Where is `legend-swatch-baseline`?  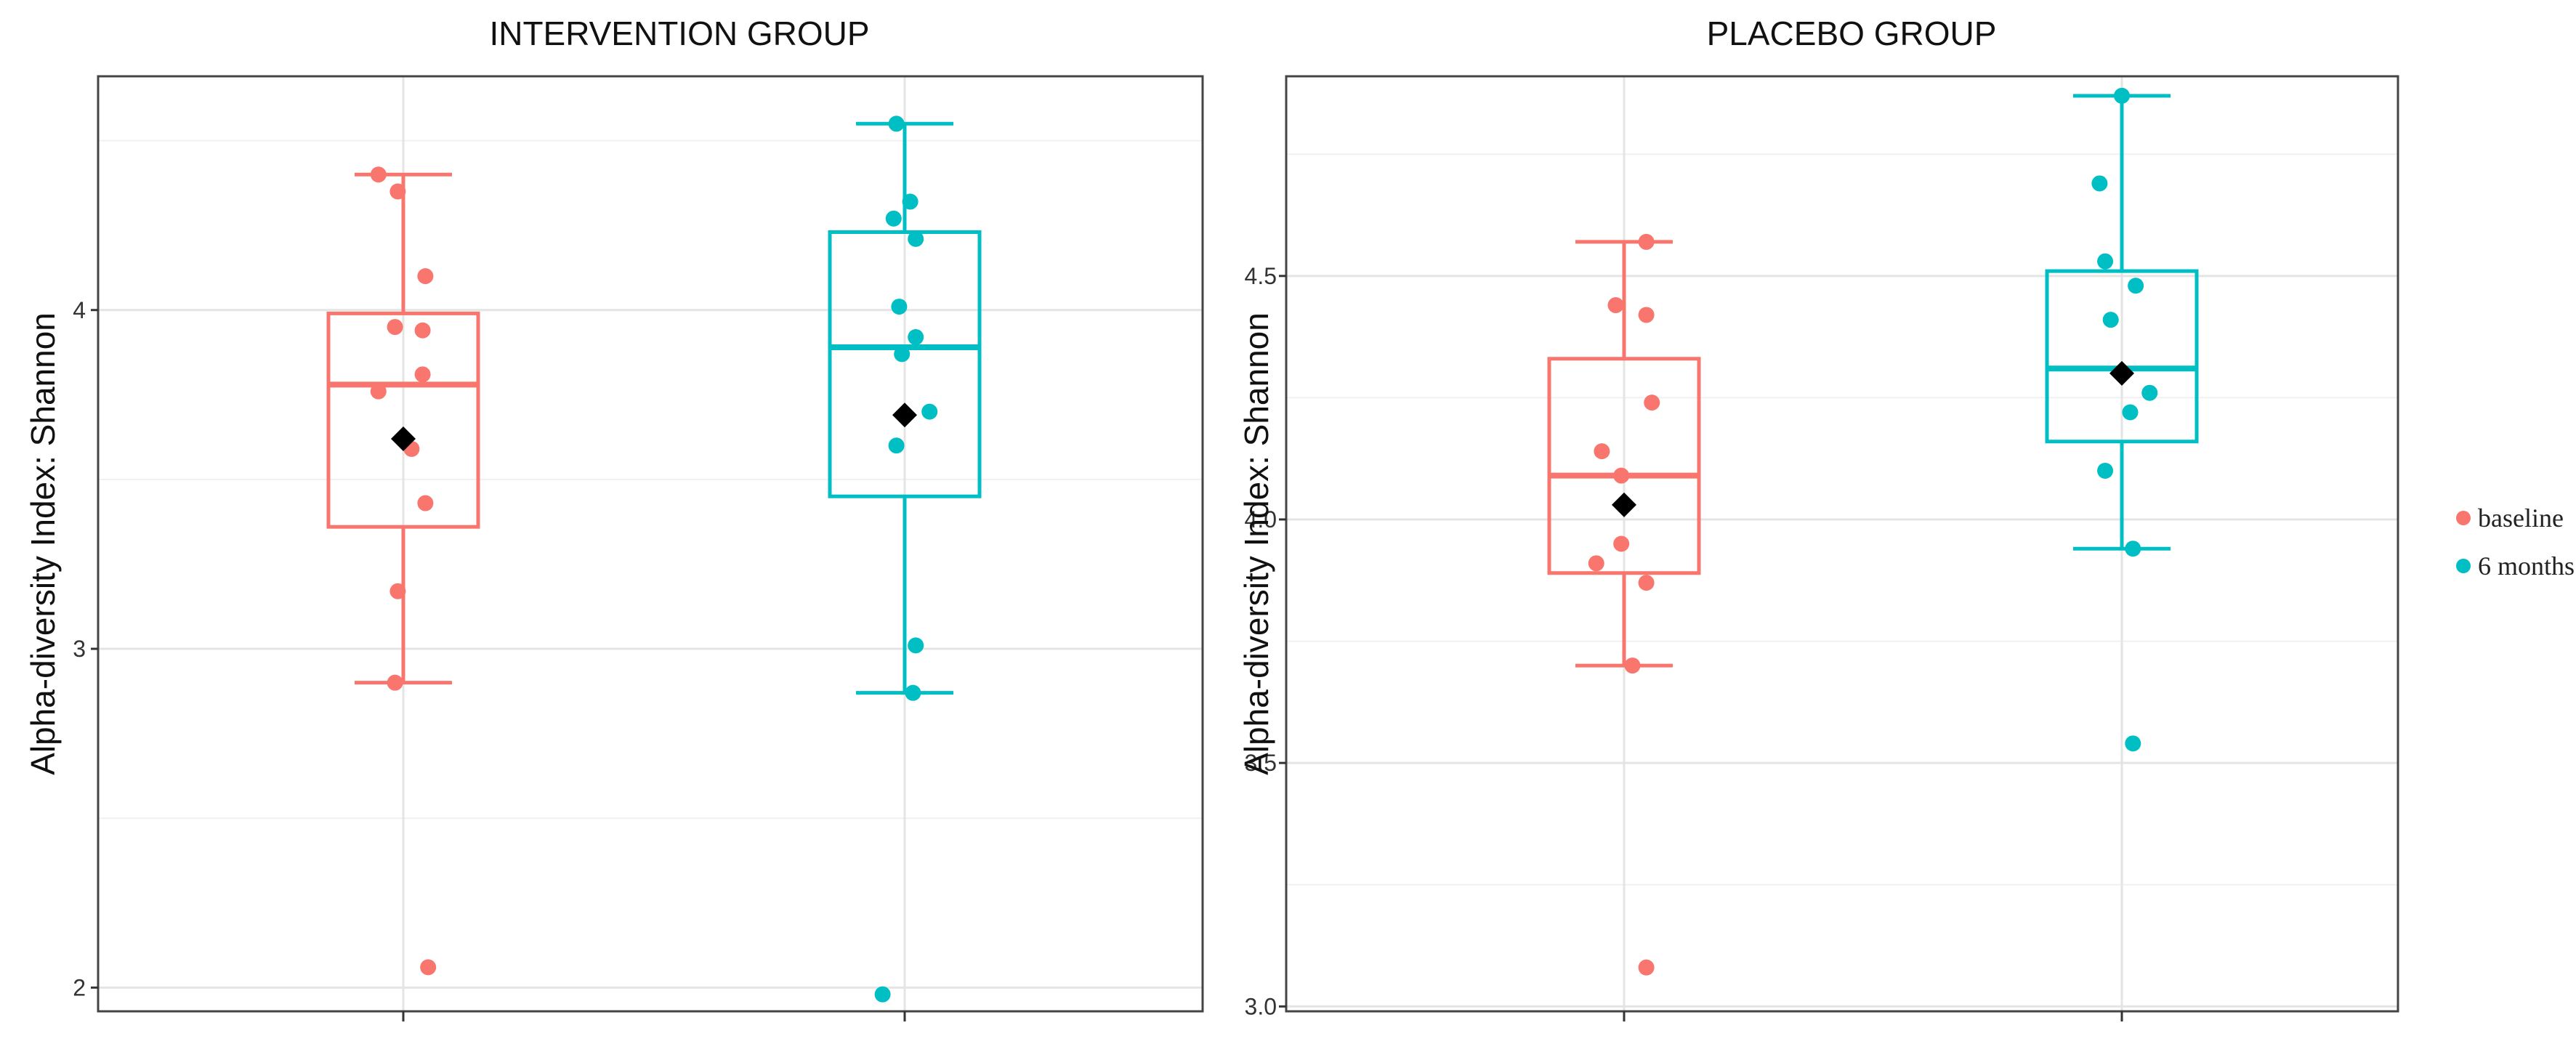
legend-swatch-baseline is located at coordinates (2464, 518).